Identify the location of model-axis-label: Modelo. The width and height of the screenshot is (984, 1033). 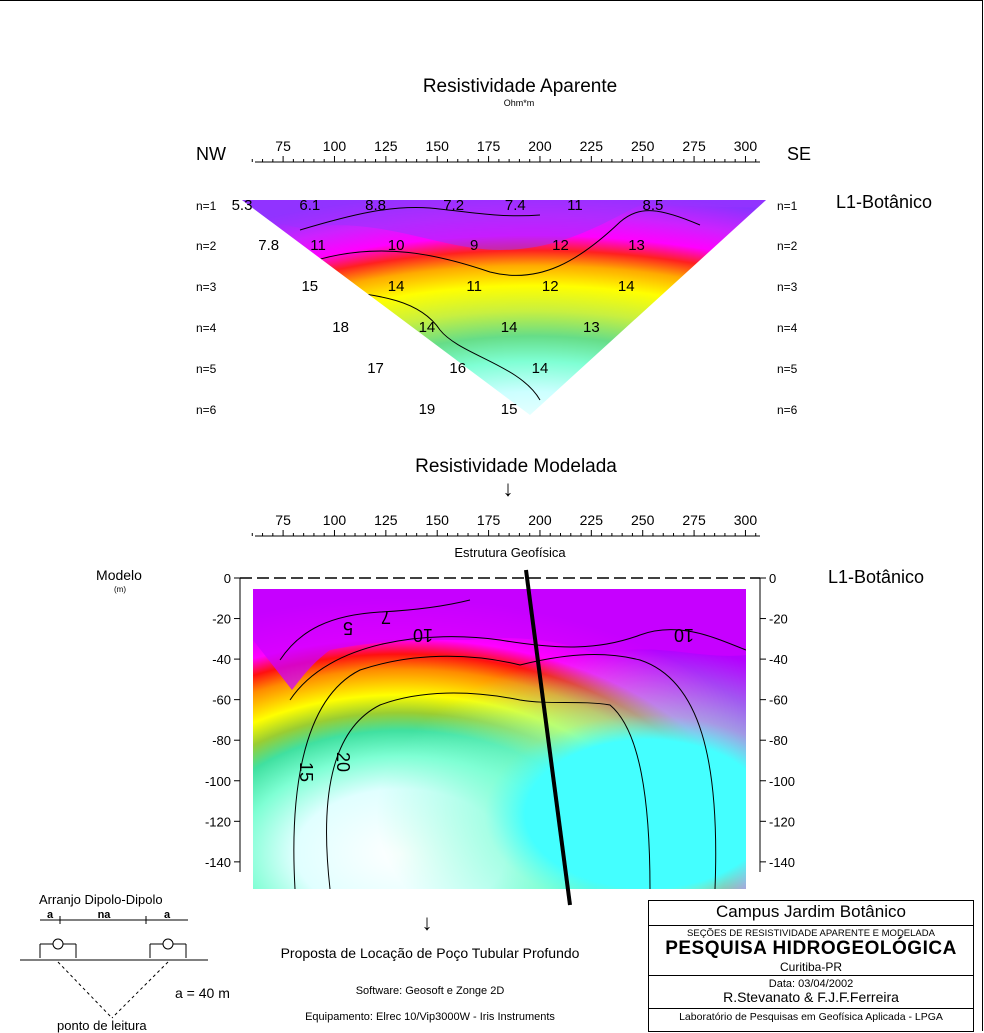
(119, 575).